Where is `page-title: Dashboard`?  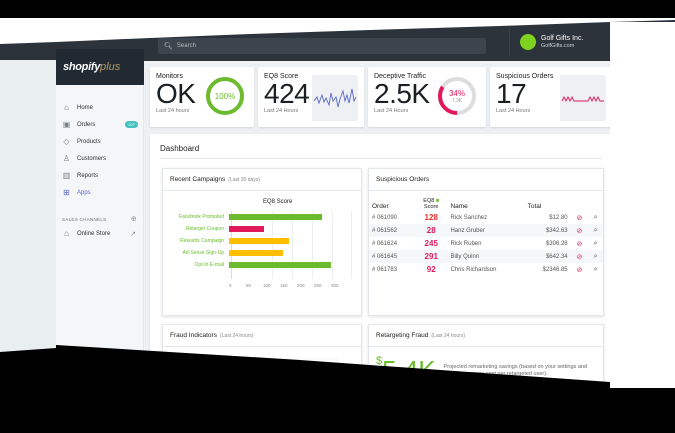
page-title: Dashboard is located at coordinates (180, 148).